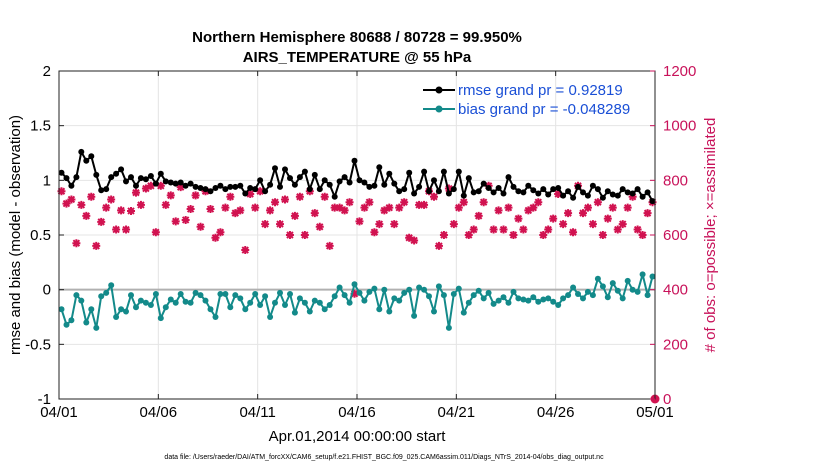 Image resolution: width=830 pixels, height=470 pixels. I want to click on y-tick-label-left: 0, so click(47, 290).